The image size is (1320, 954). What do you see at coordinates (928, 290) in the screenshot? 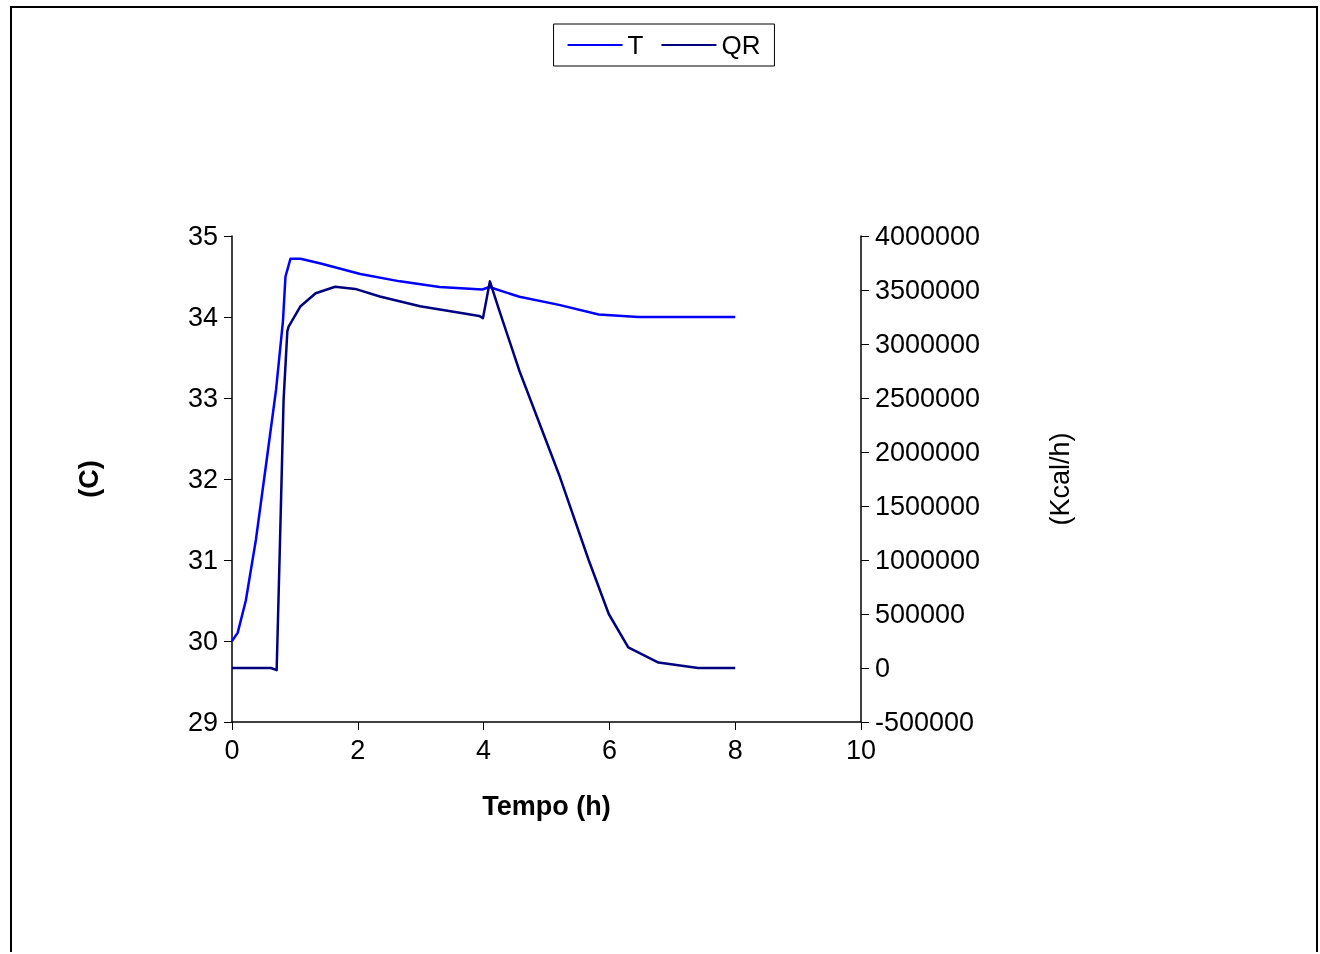
I see `y2-tick-label: 3500000` at bounding box center [928, 290].